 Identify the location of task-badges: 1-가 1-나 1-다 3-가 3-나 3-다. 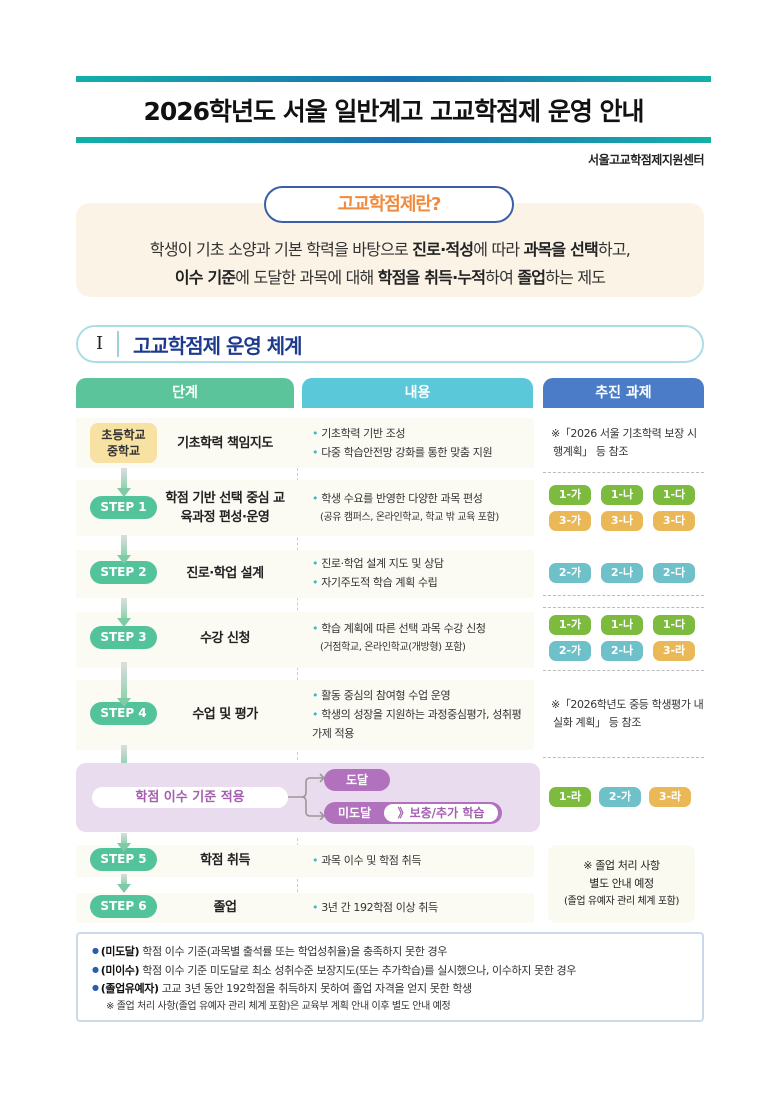
(622, 508).